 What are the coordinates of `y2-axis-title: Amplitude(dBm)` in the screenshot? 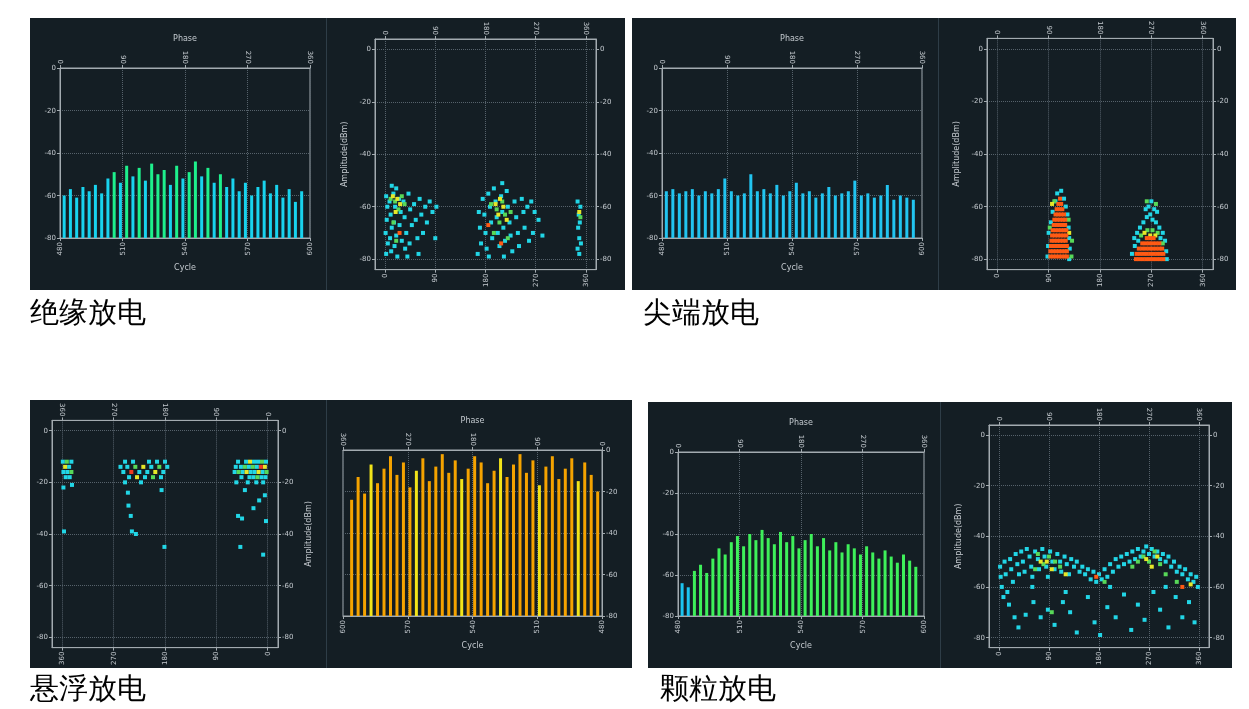 It's located at (308, 534).